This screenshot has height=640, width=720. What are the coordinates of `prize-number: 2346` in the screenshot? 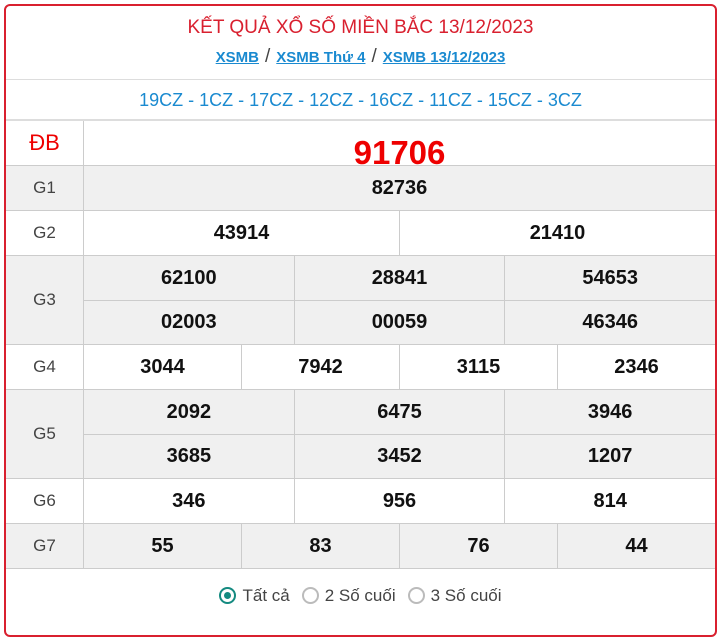 It's located at (636, 367).